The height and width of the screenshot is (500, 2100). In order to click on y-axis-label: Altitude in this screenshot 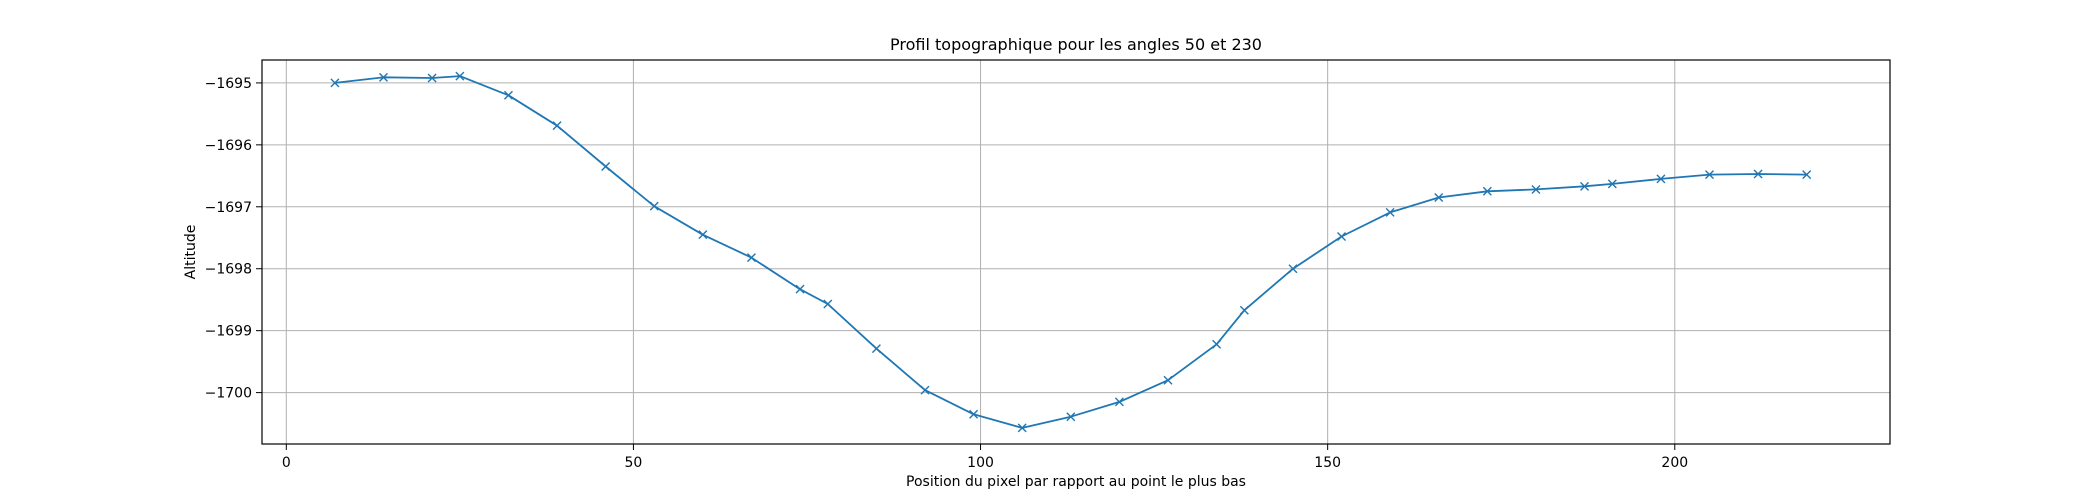, I will do `click(191, 252)`.